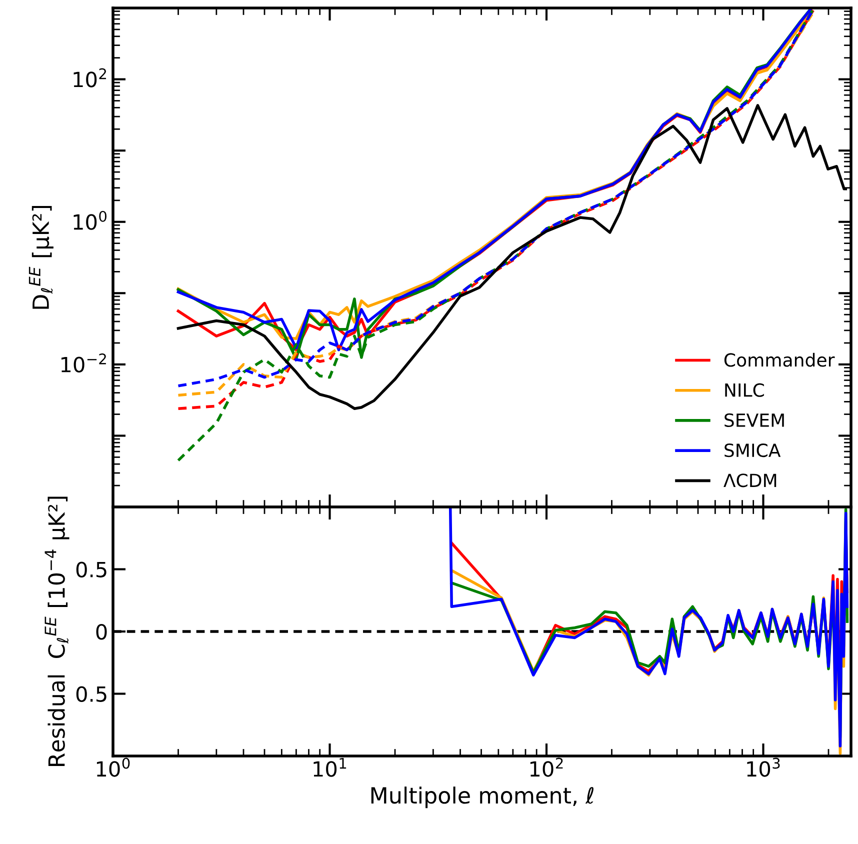 Image resolution: width=858 pixels, height=844 pixels. Describe the element at coordinates (744, 390) in the screenshot. I see `legend-label: NILC` at that location.